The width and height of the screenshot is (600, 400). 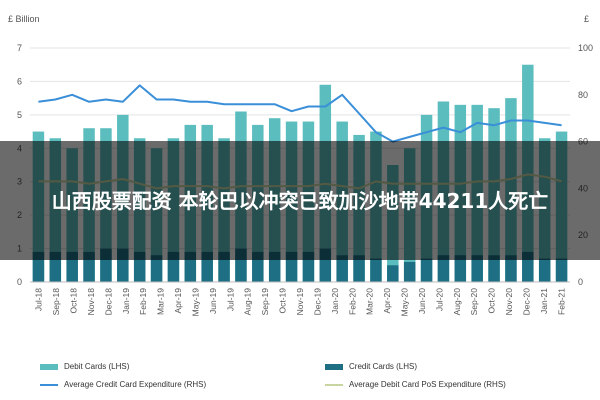 I want to click on x-tick-label: Dec-19, so click(x=317, y=302).